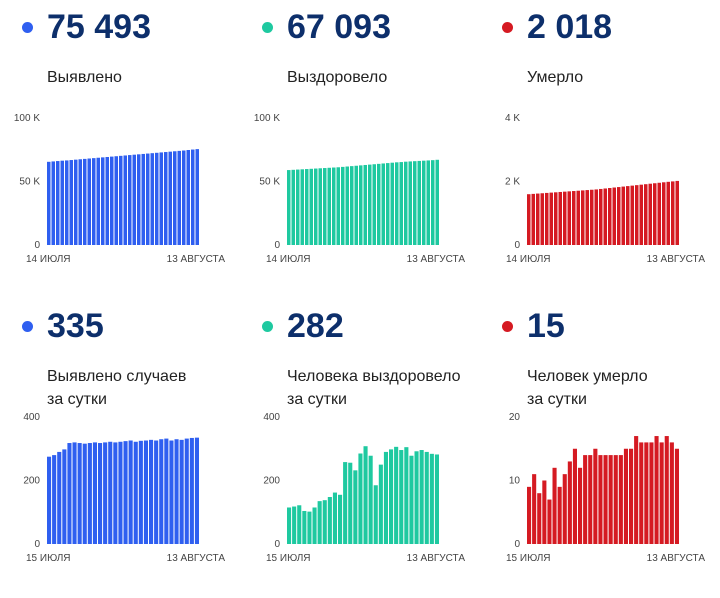 The image size is (720, 598). I want to click on bar-chart: 0 10 20 15 ИЮЛЯ 13 АВГУСТА, so click(606, 488).